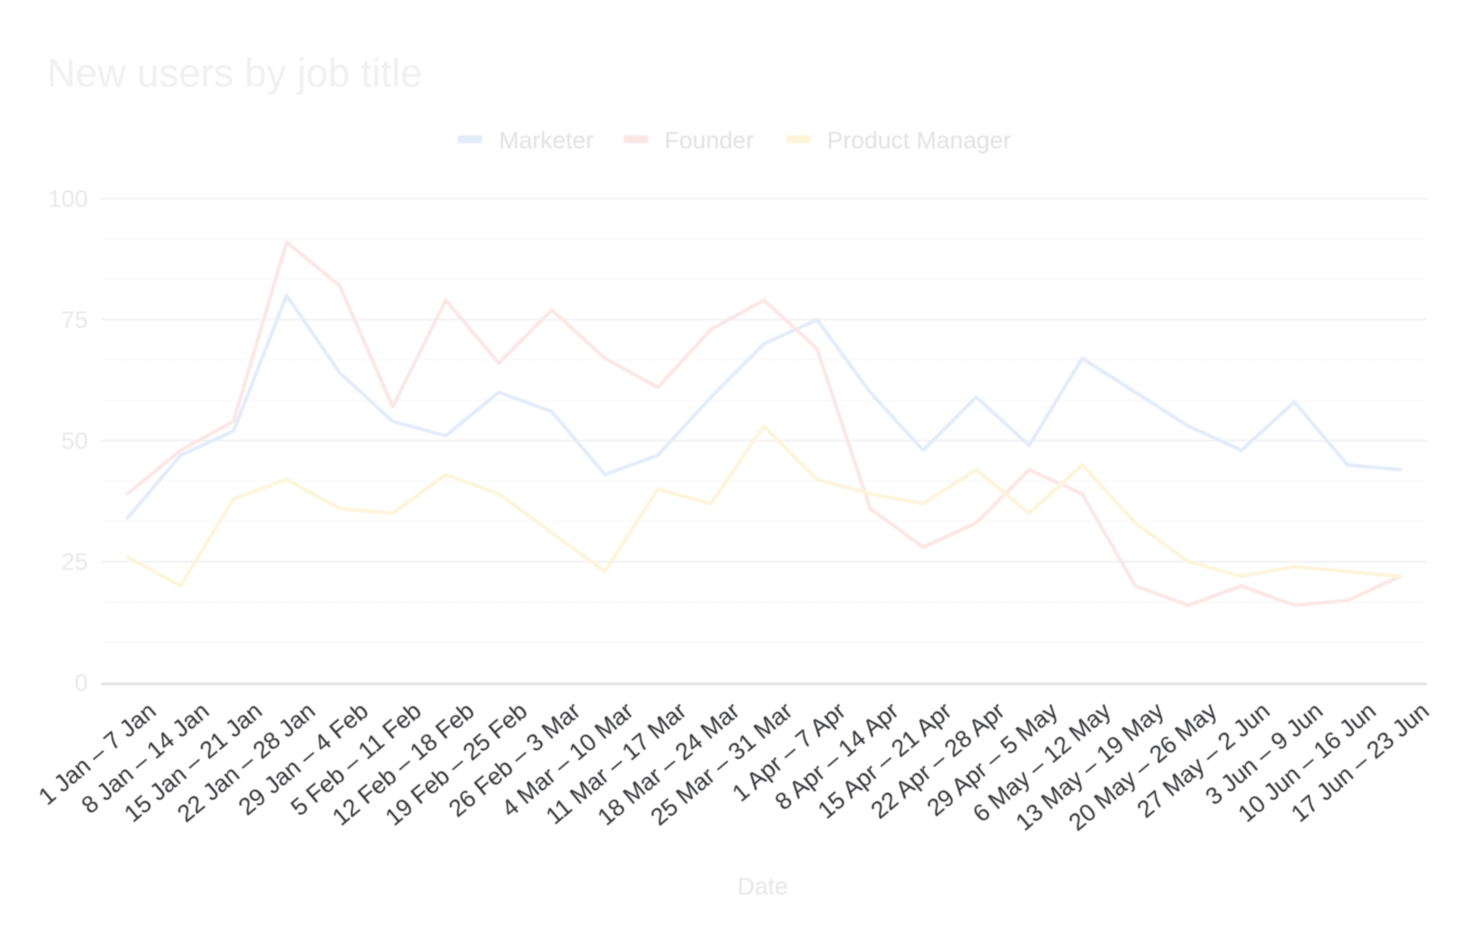 Image resolution: width=1472 pixels, height=948 pixels. Describe the element at coordinates (709, 141) in the screenshot. I see `svg-text: Founder` at that location.